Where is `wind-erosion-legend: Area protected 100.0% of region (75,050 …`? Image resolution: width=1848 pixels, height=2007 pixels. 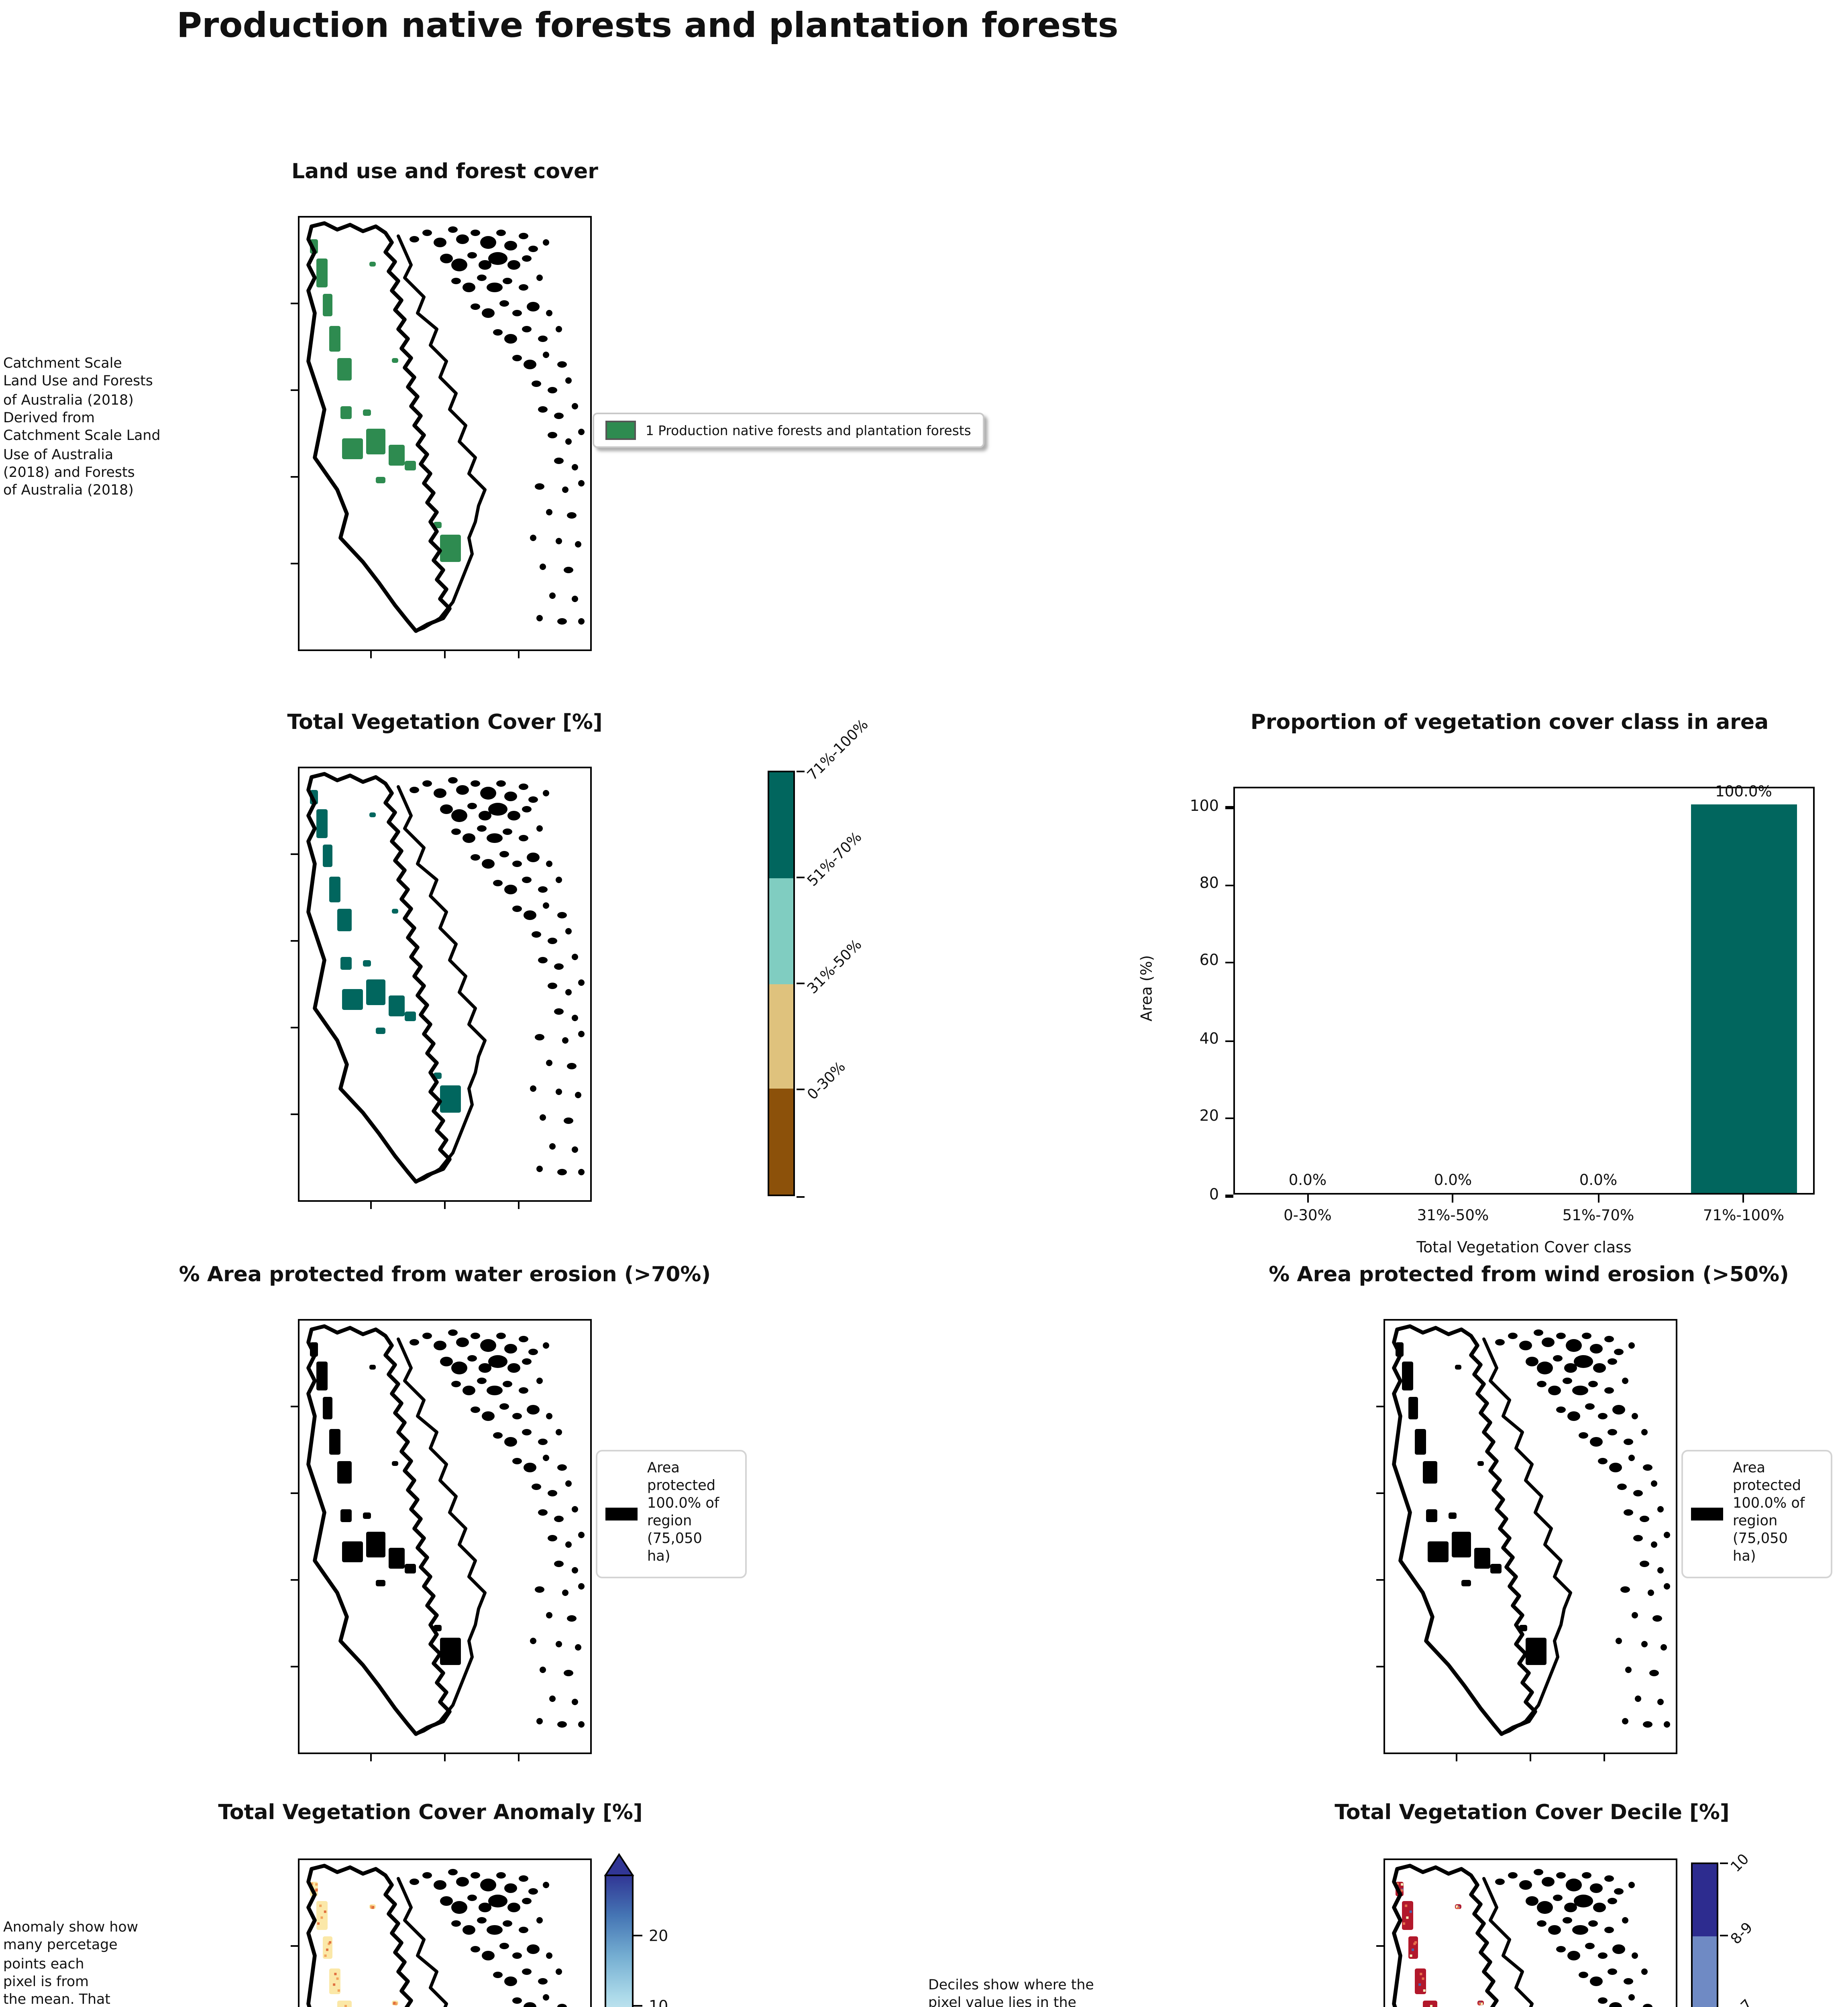
wind-erosion-legend: Area protected 100.0% of region (75,050 … is located at coordinates (1756, 1514).